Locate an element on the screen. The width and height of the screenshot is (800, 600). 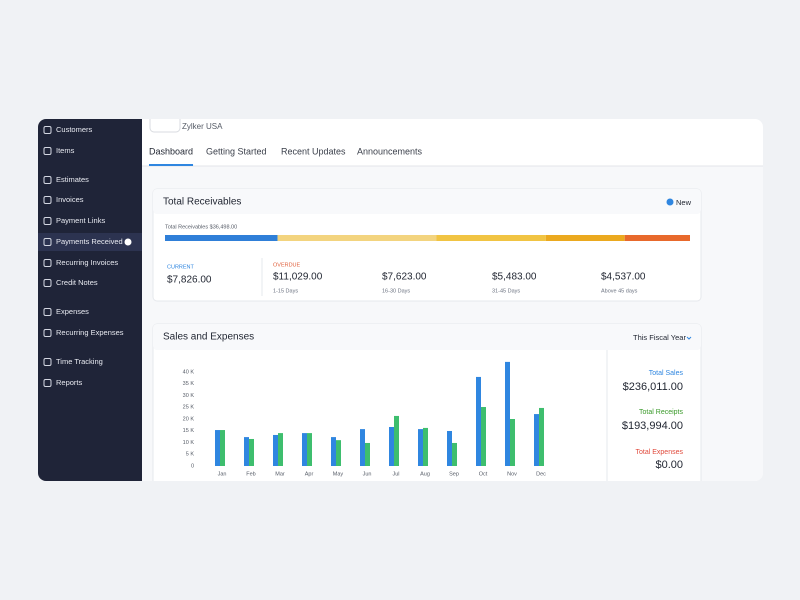
x-tick-label: Sep is located at coordinates (454, 474).